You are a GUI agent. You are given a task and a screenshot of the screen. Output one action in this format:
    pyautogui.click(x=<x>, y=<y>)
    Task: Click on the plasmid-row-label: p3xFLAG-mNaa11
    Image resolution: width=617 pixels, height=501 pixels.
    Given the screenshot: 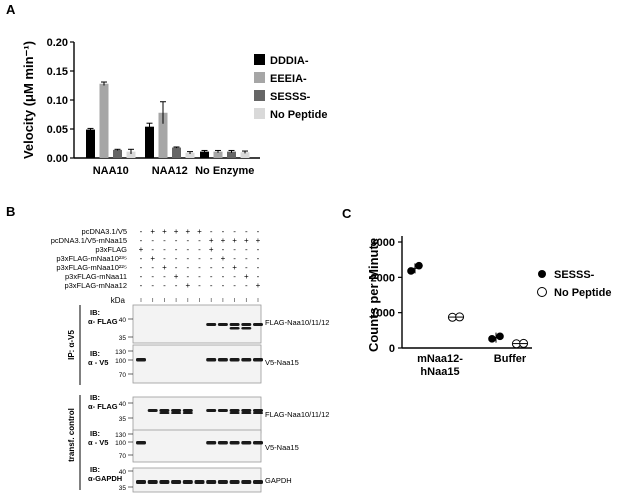 What is the action you would take?
    pyautogui.click(x=96, y=276)
    